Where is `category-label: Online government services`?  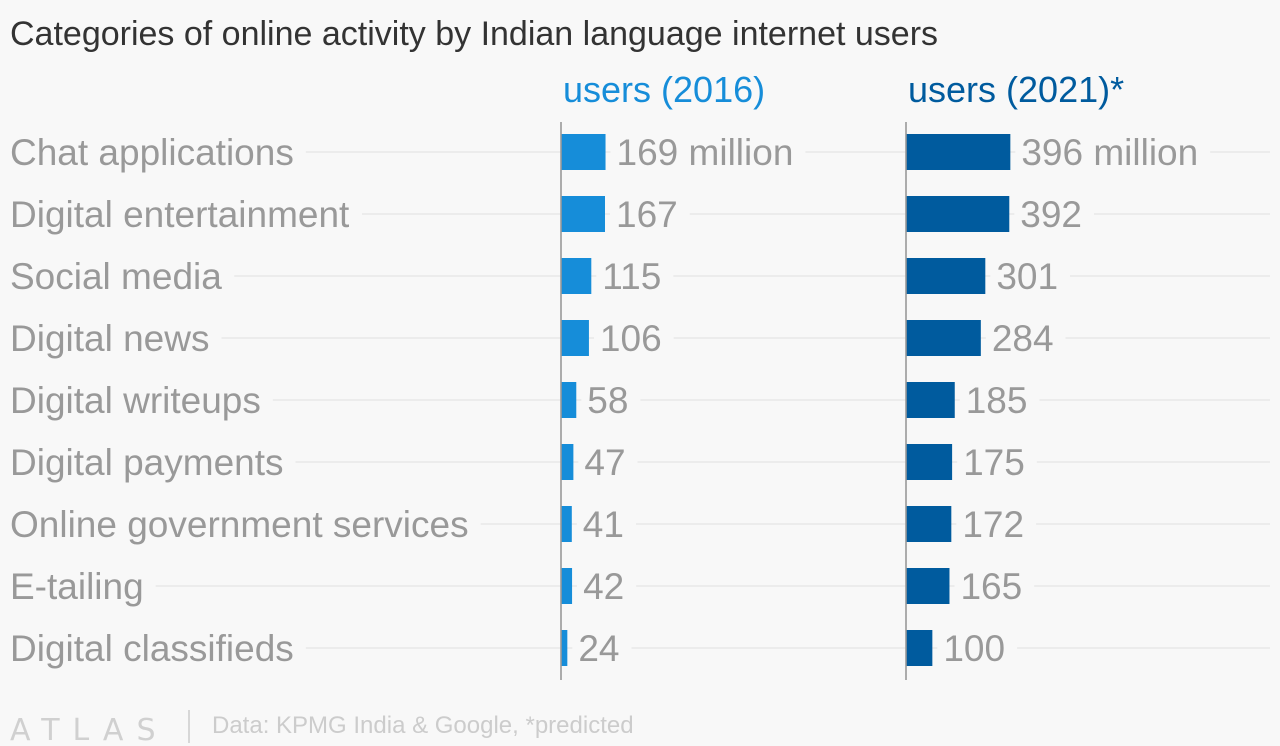 category-label: Online government services is located at coordinates (239, 524).